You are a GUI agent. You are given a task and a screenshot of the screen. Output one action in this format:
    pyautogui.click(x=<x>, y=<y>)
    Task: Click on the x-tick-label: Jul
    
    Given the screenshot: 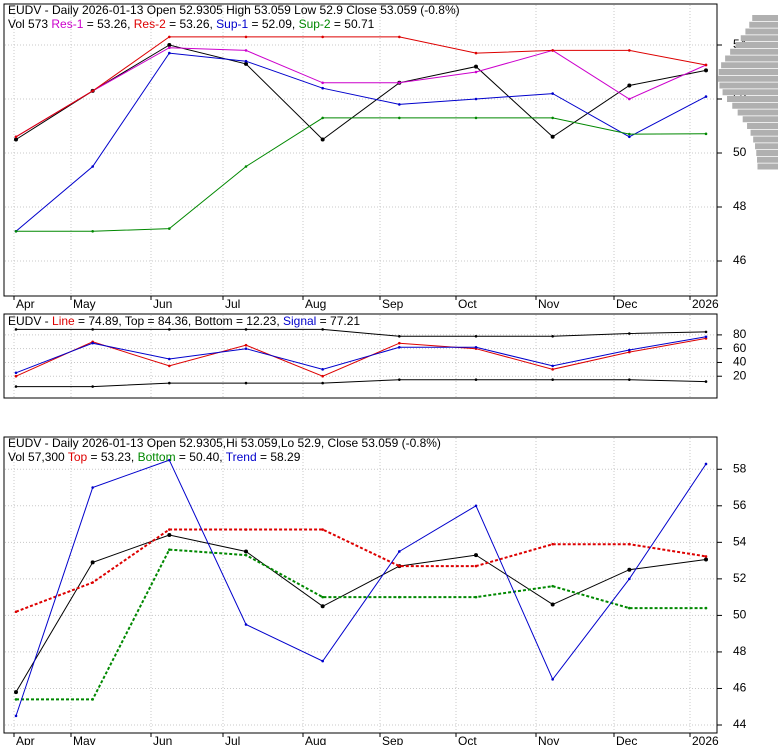 What is the action you would take?
    pyautogui.click(x=232, y=739)
    